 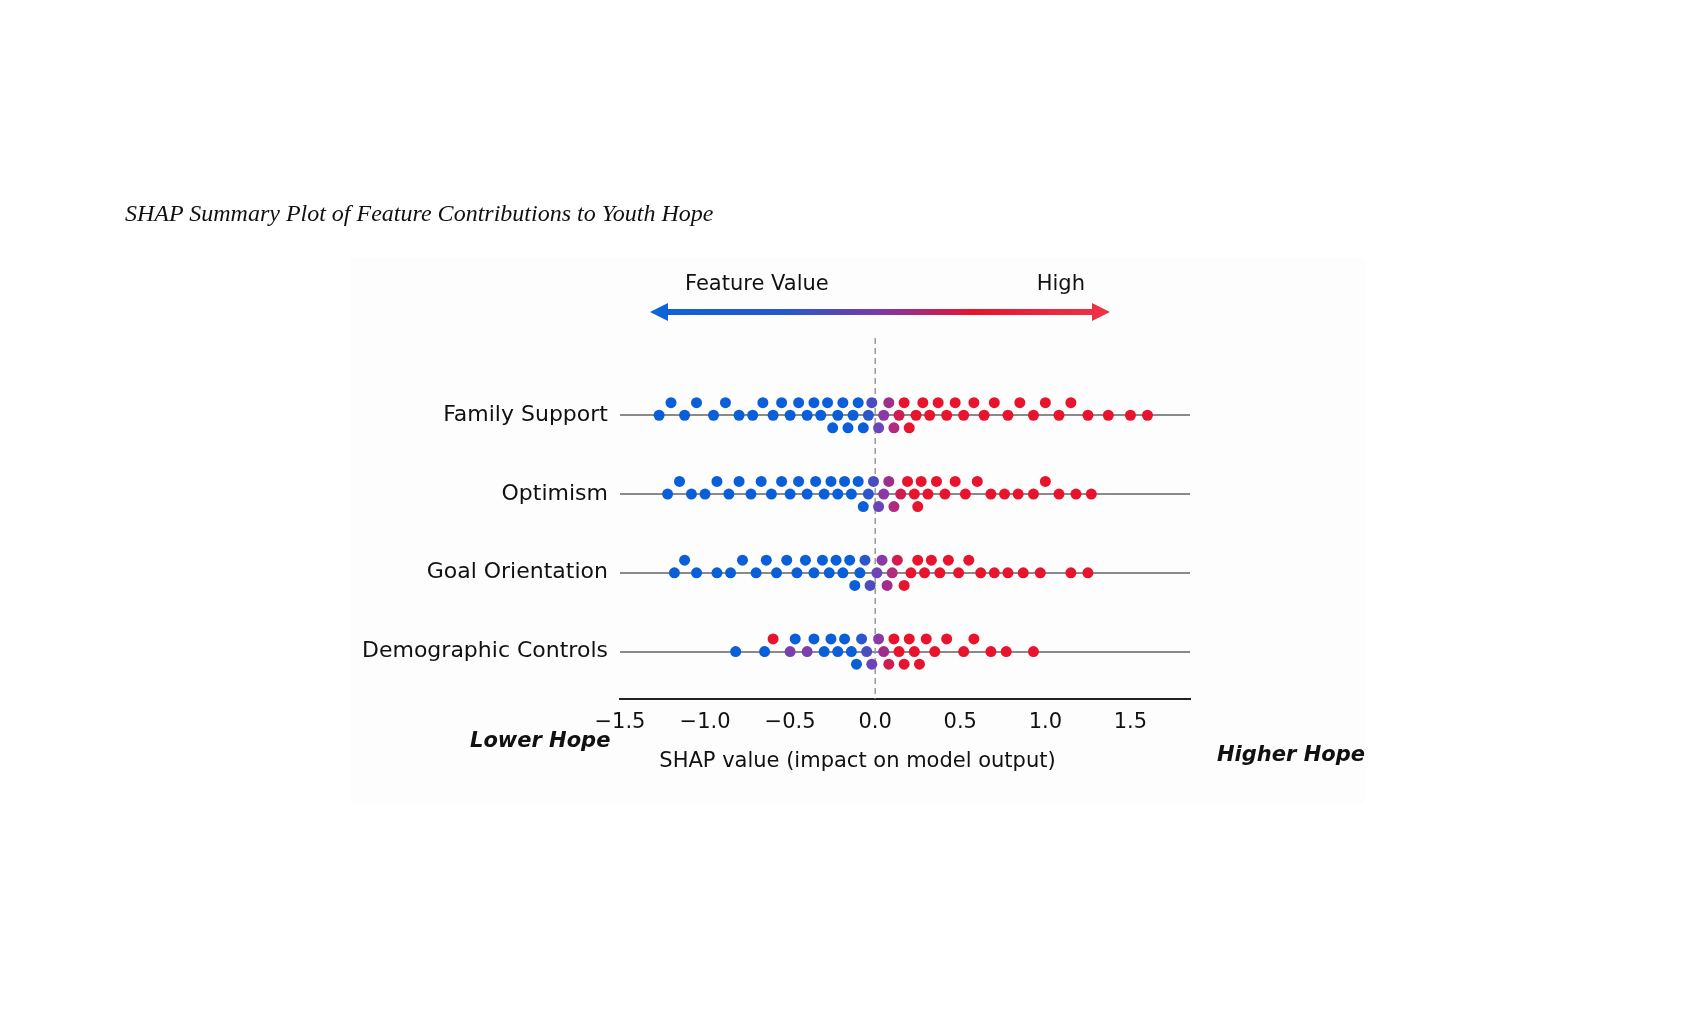 I want to click on x-tick-label: 1.5, so click(x=1130, y=720).